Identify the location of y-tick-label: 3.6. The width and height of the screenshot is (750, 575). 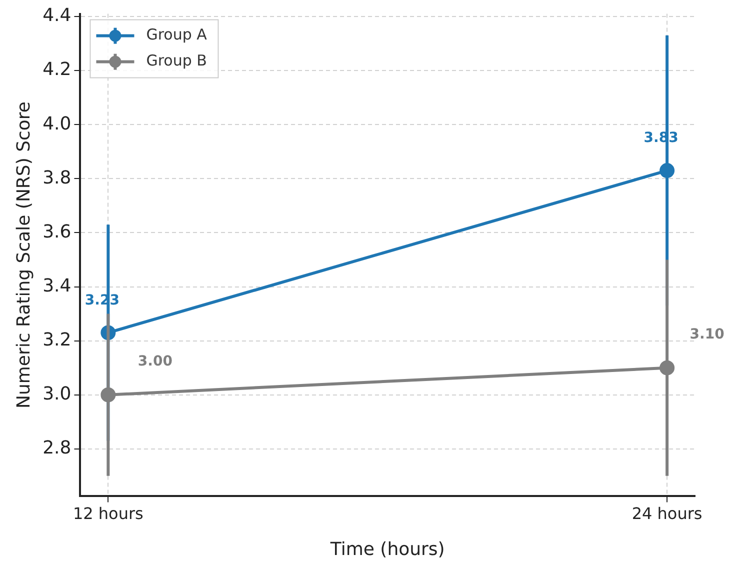
(57, 231).